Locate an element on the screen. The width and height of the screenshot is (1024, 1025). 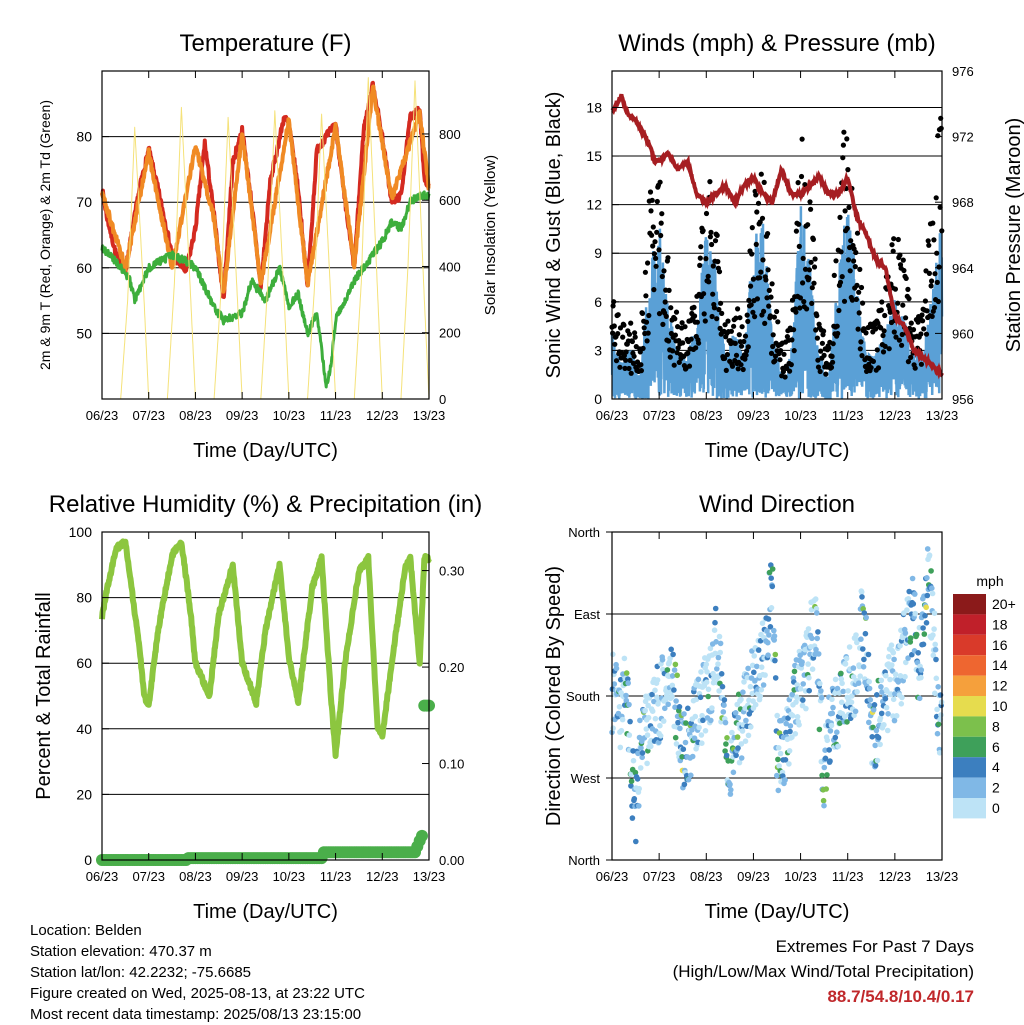
y-axis-label-3: Direction (Colored By Speed) is located at coordinates (554, 696).